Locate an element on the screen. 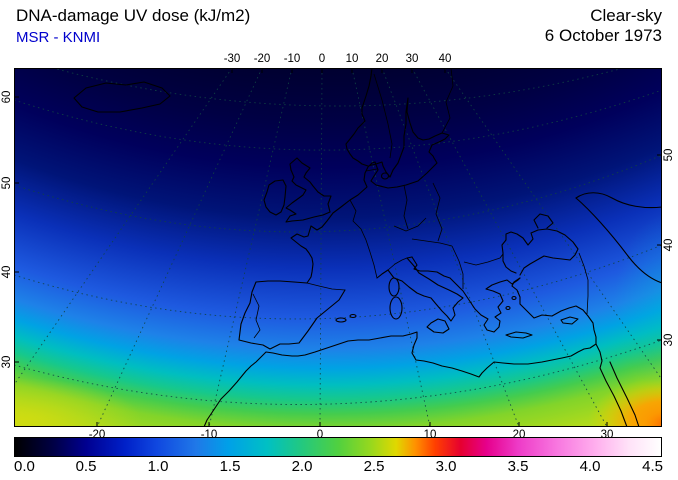 The image size is (678, 480). source-label: MSR - KNMI is located at coordinates (58, 37).